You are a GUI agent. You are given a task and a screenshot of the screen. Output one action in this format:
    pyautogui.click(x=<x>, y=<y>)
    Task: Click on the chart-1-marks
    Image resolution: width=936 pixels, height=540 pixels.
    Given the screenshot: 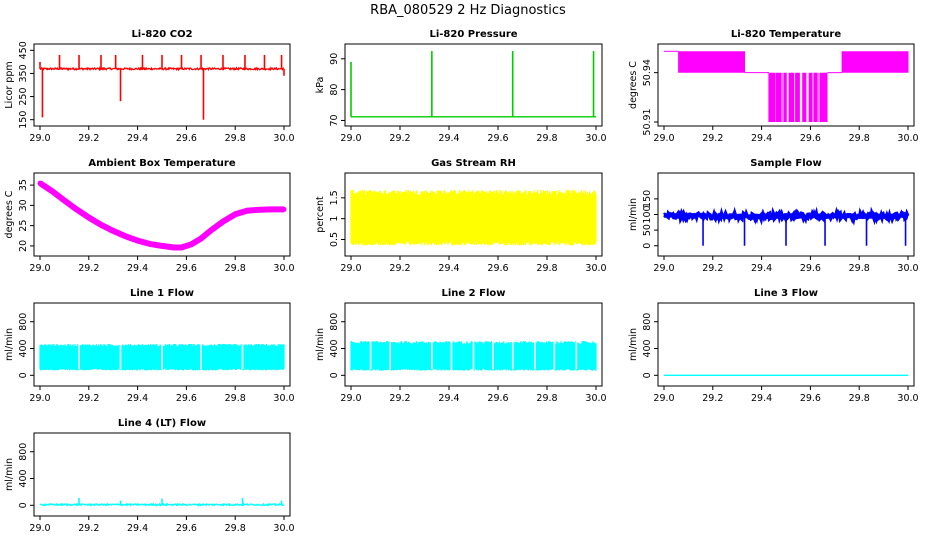 What is the action you would take?
    pyautogui.click(x=162, y=87)
    